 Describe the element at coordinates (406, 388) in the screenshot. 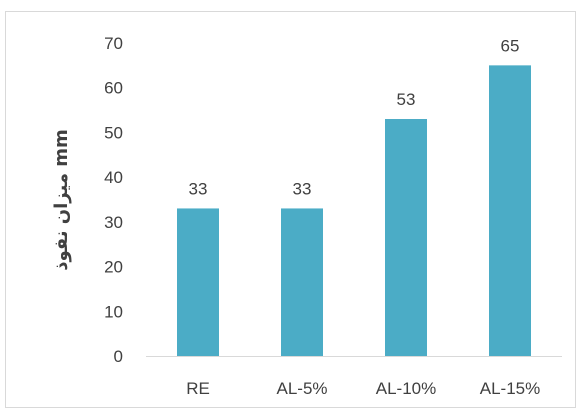

I see `x-tick-label: AL-10%` at that location.